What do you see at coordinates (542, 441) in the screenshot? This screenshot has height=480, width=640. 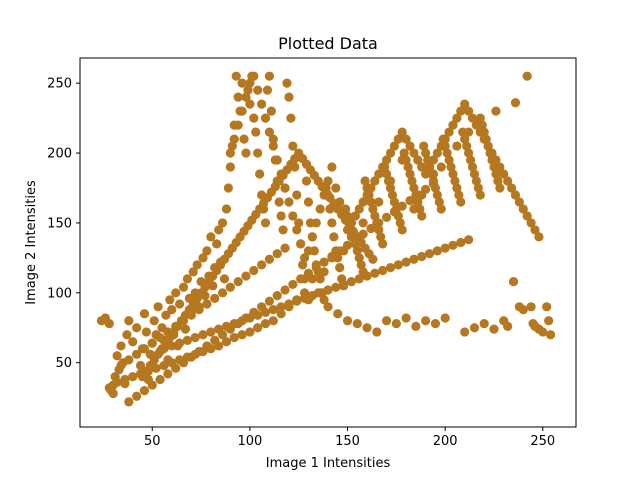 I see `x-tick-label: 250` at bounding box center [542, 441].